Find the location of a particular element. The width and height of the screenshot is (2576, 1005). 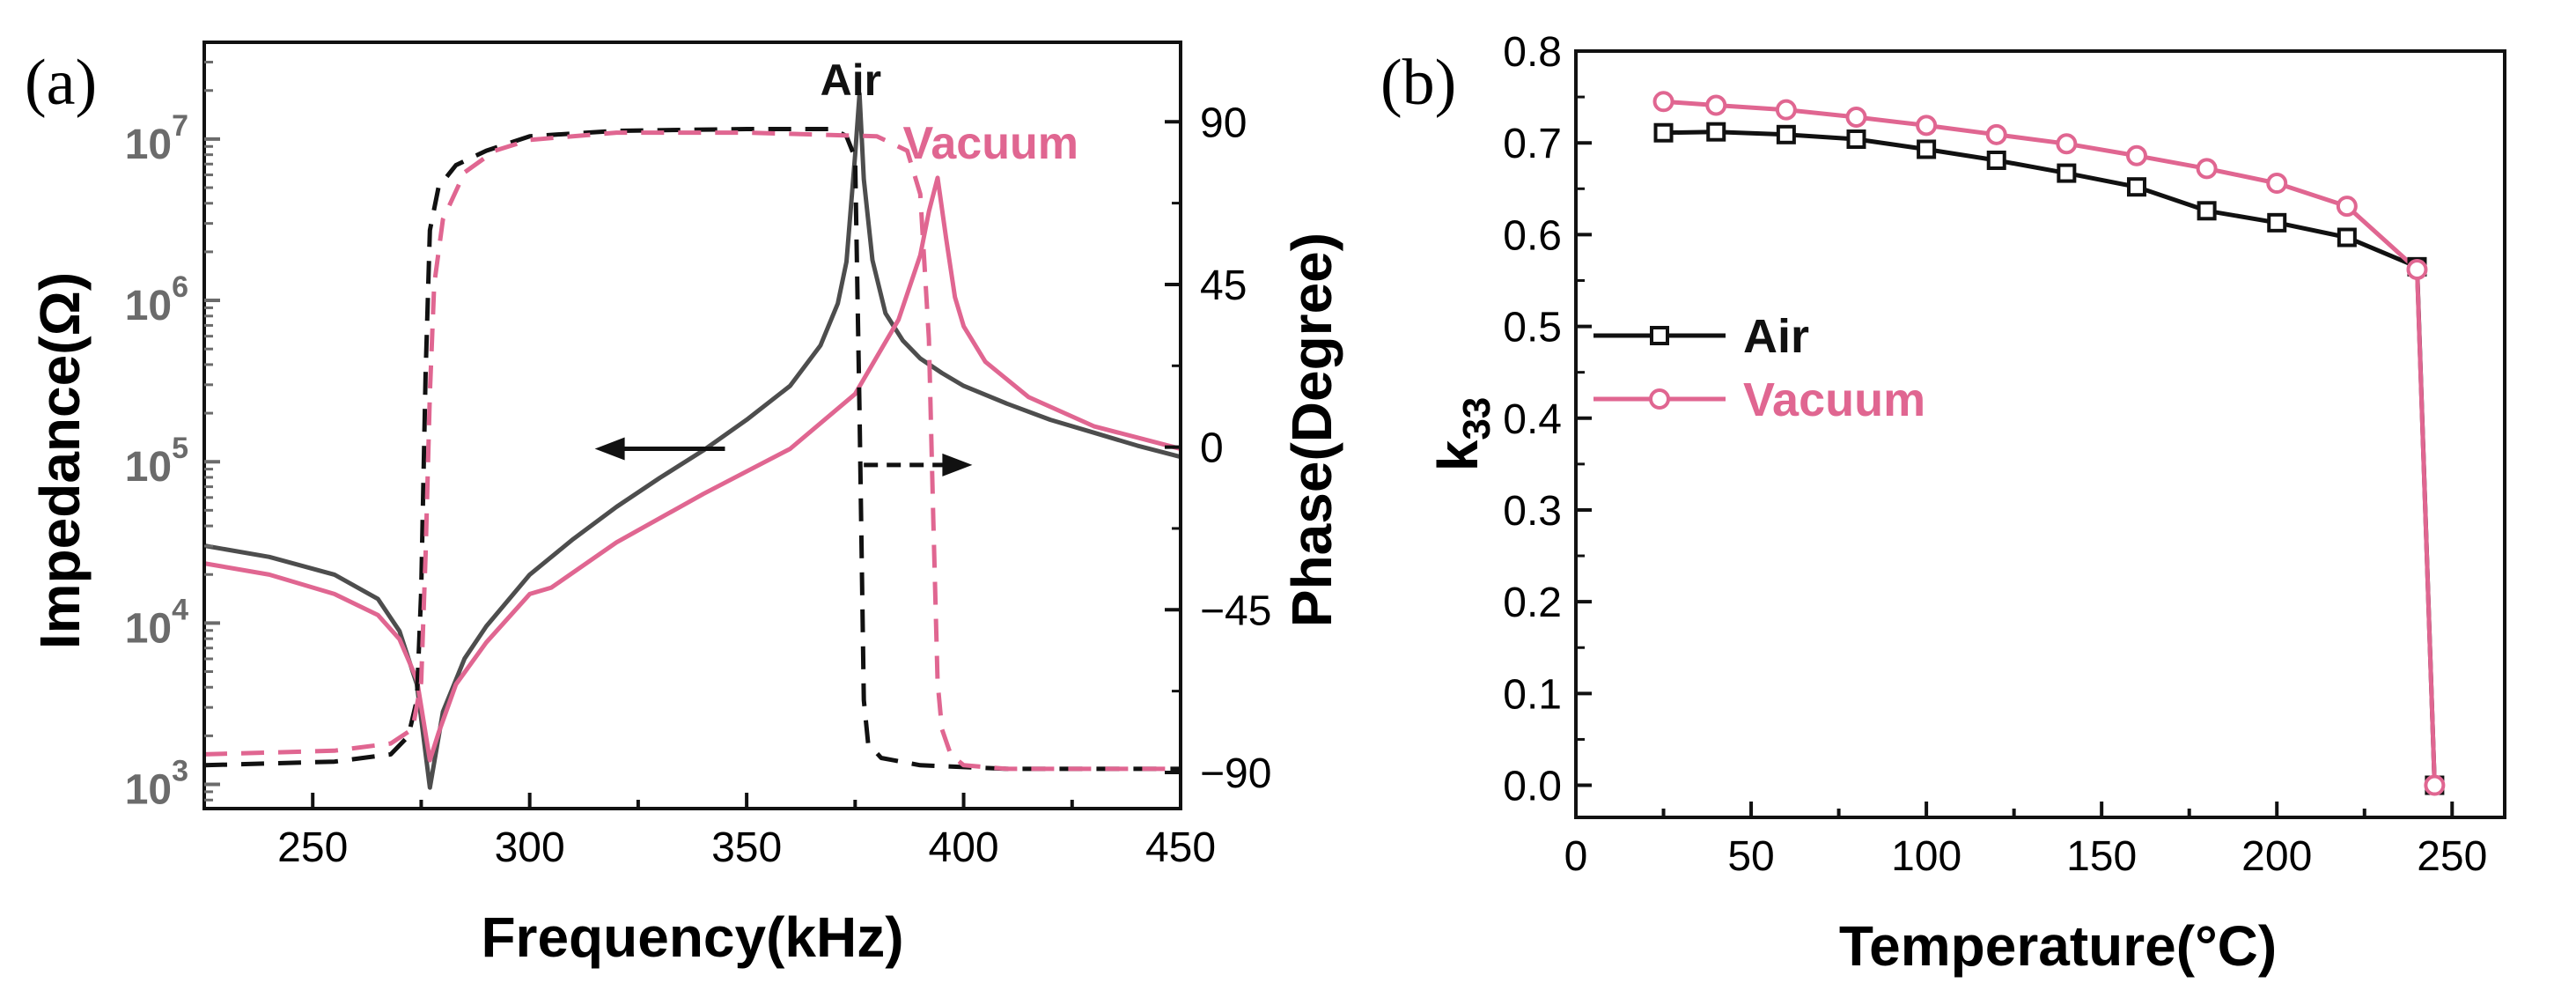

tick-exponent: 7 is located at coordinates (180, 126).